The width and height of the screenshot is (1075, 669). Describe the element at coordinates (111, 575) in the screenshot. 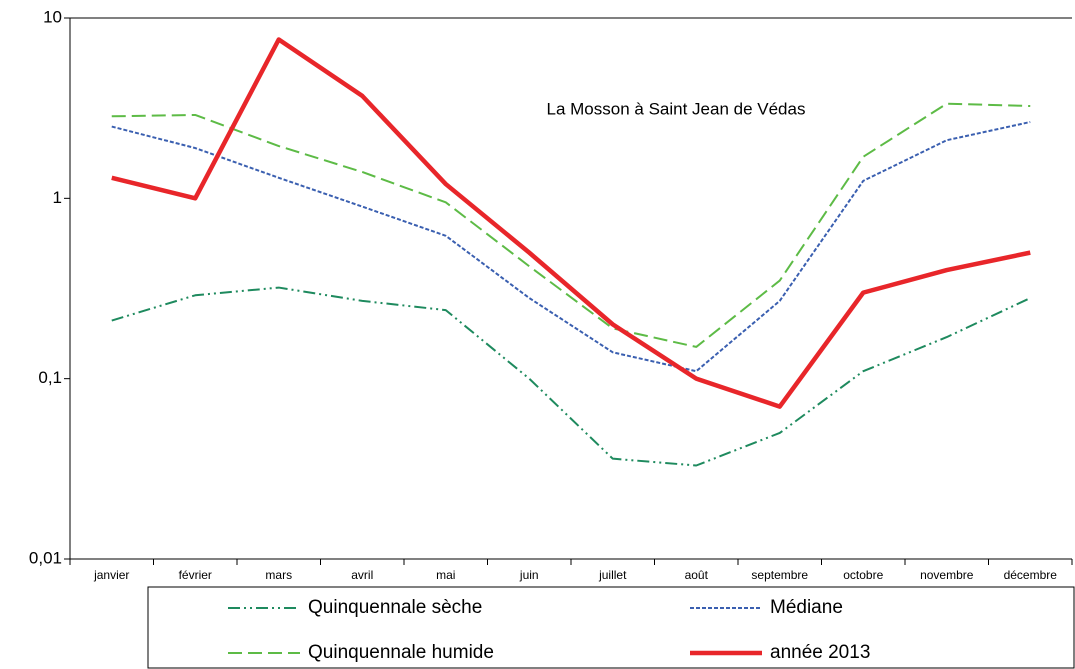

I see `x-tick-label: janvier` at that location.